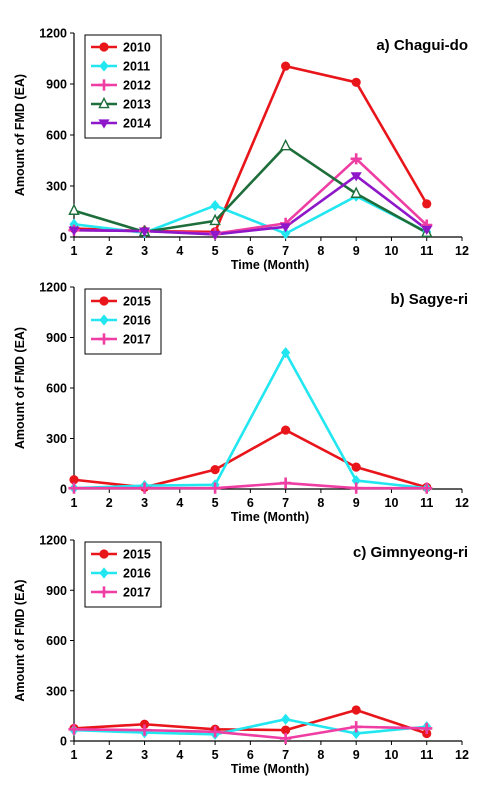 Image resolution: width=488 pixels, height=792 pixels. What do you see at coordinates (215, 205) in the screenshot?
I see `data-point-2011` at bounding box center [215, 205].